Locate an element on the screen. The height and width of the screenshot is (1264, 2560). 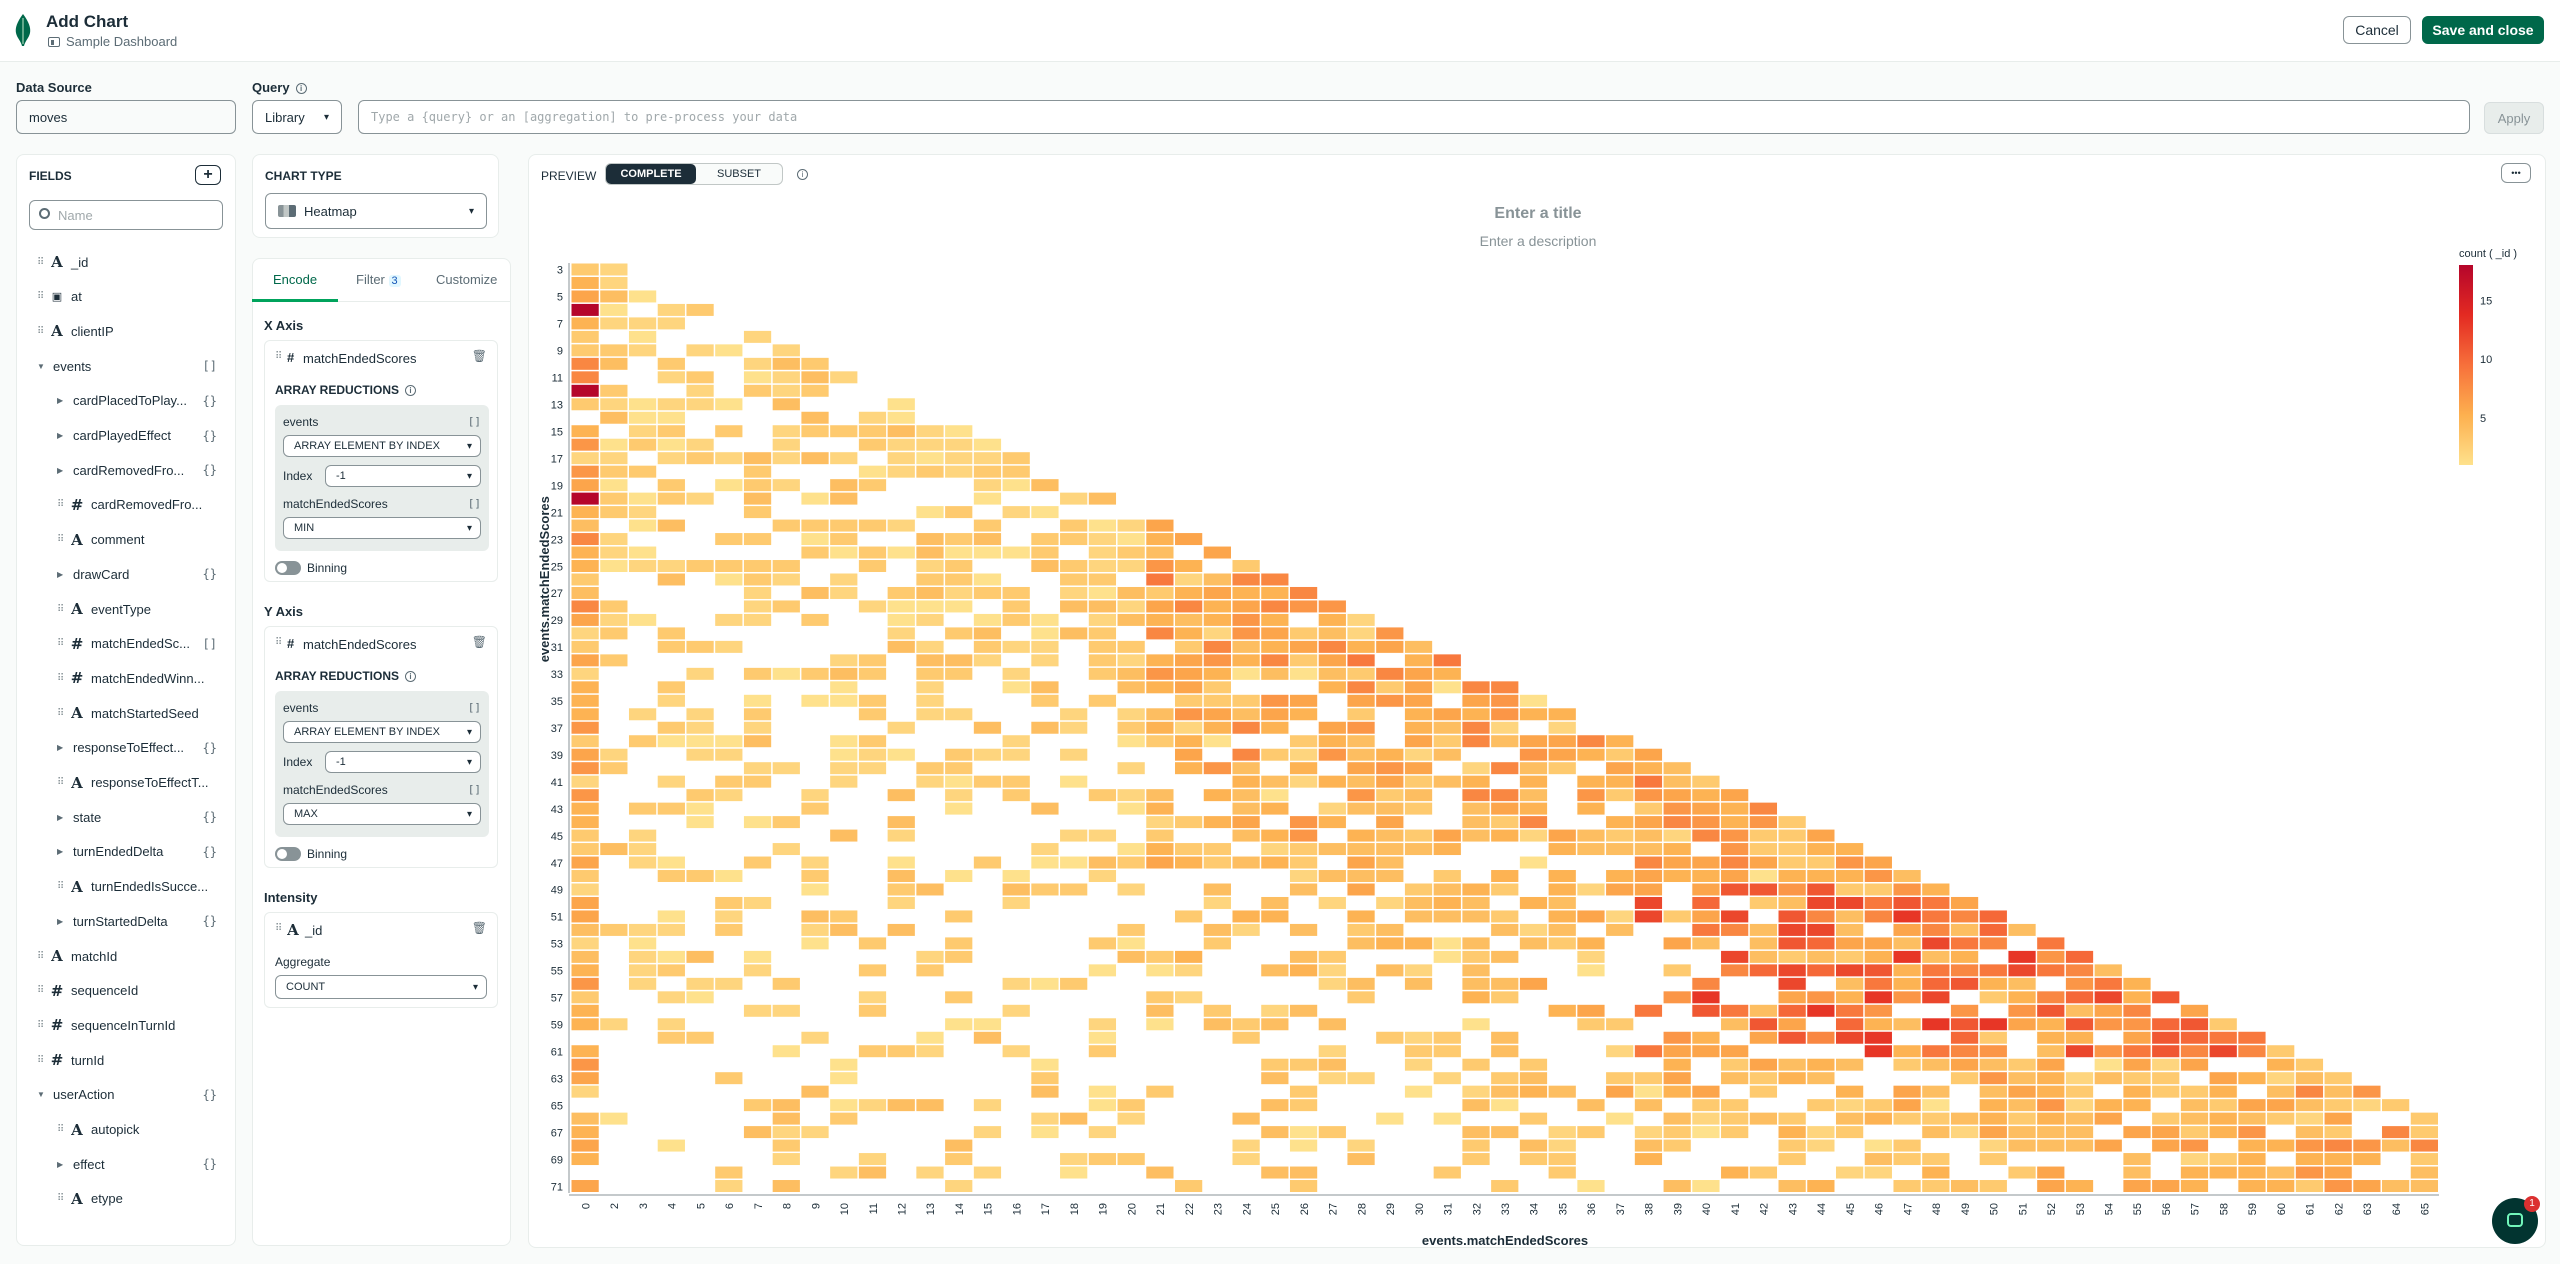
field-item: ⠿ ▣ at is located at coordinates (127, 297).